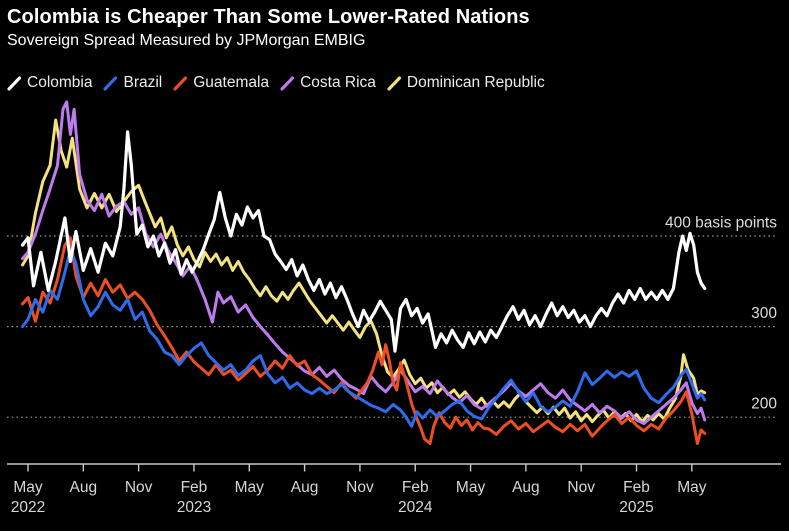  What do you see at coordinates (721, 223) in the screenshot?
I see `y-axis-label: 400 basis points` at bounding box center [721, 223].